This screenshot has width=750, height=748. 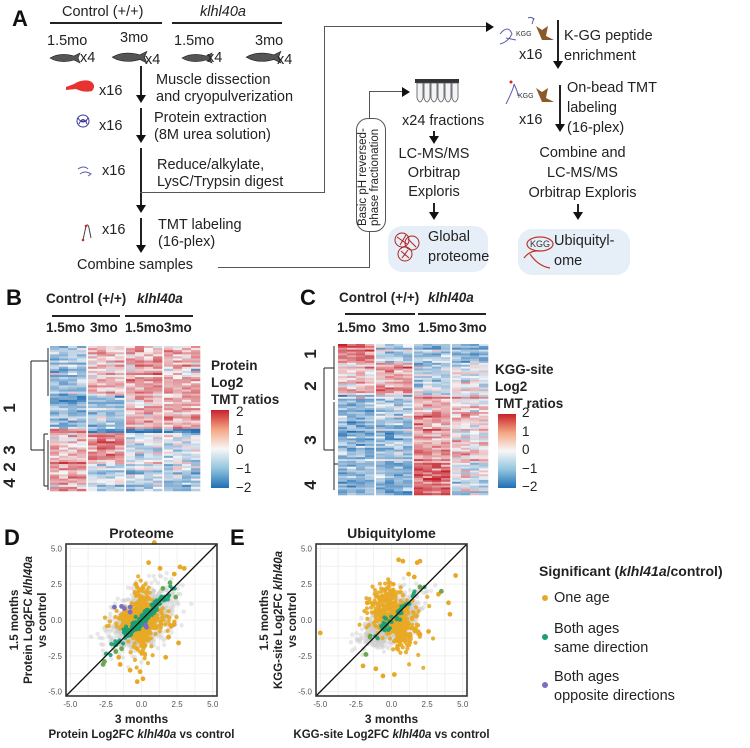 What do you see at coordinates (459, 247) in the screenshot?
I see `global-proteome-label: Global proteome` at bounding box center [459, 247].